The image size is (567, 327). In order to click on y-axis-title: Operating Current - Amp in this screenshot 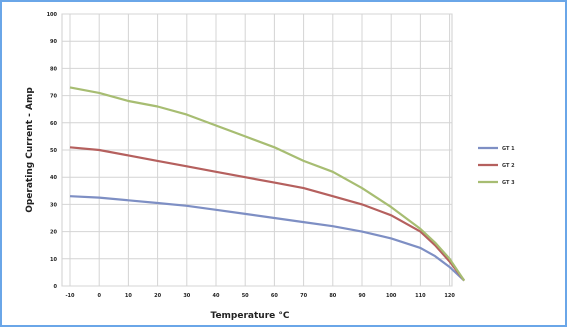, I will do `click(30, 150)`.